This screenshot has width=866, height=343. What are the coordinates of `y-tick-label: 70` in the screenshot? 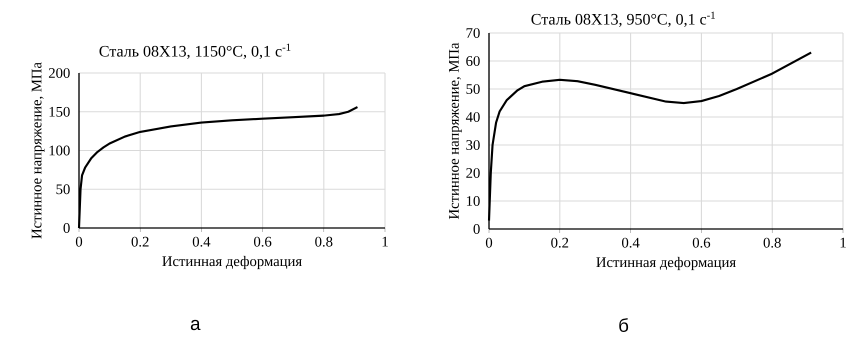 It's located at (473, 33).